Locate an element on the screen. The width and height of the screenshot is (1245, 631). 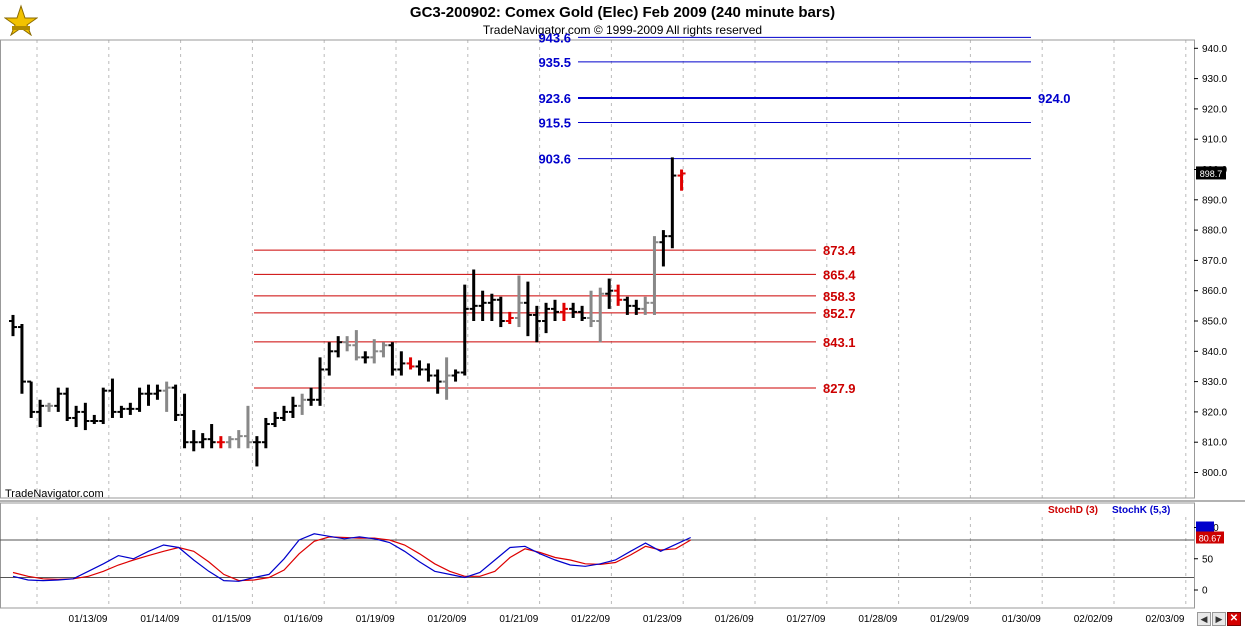
stoch-tick-label: 0 is located at coordinates (1205, 591).